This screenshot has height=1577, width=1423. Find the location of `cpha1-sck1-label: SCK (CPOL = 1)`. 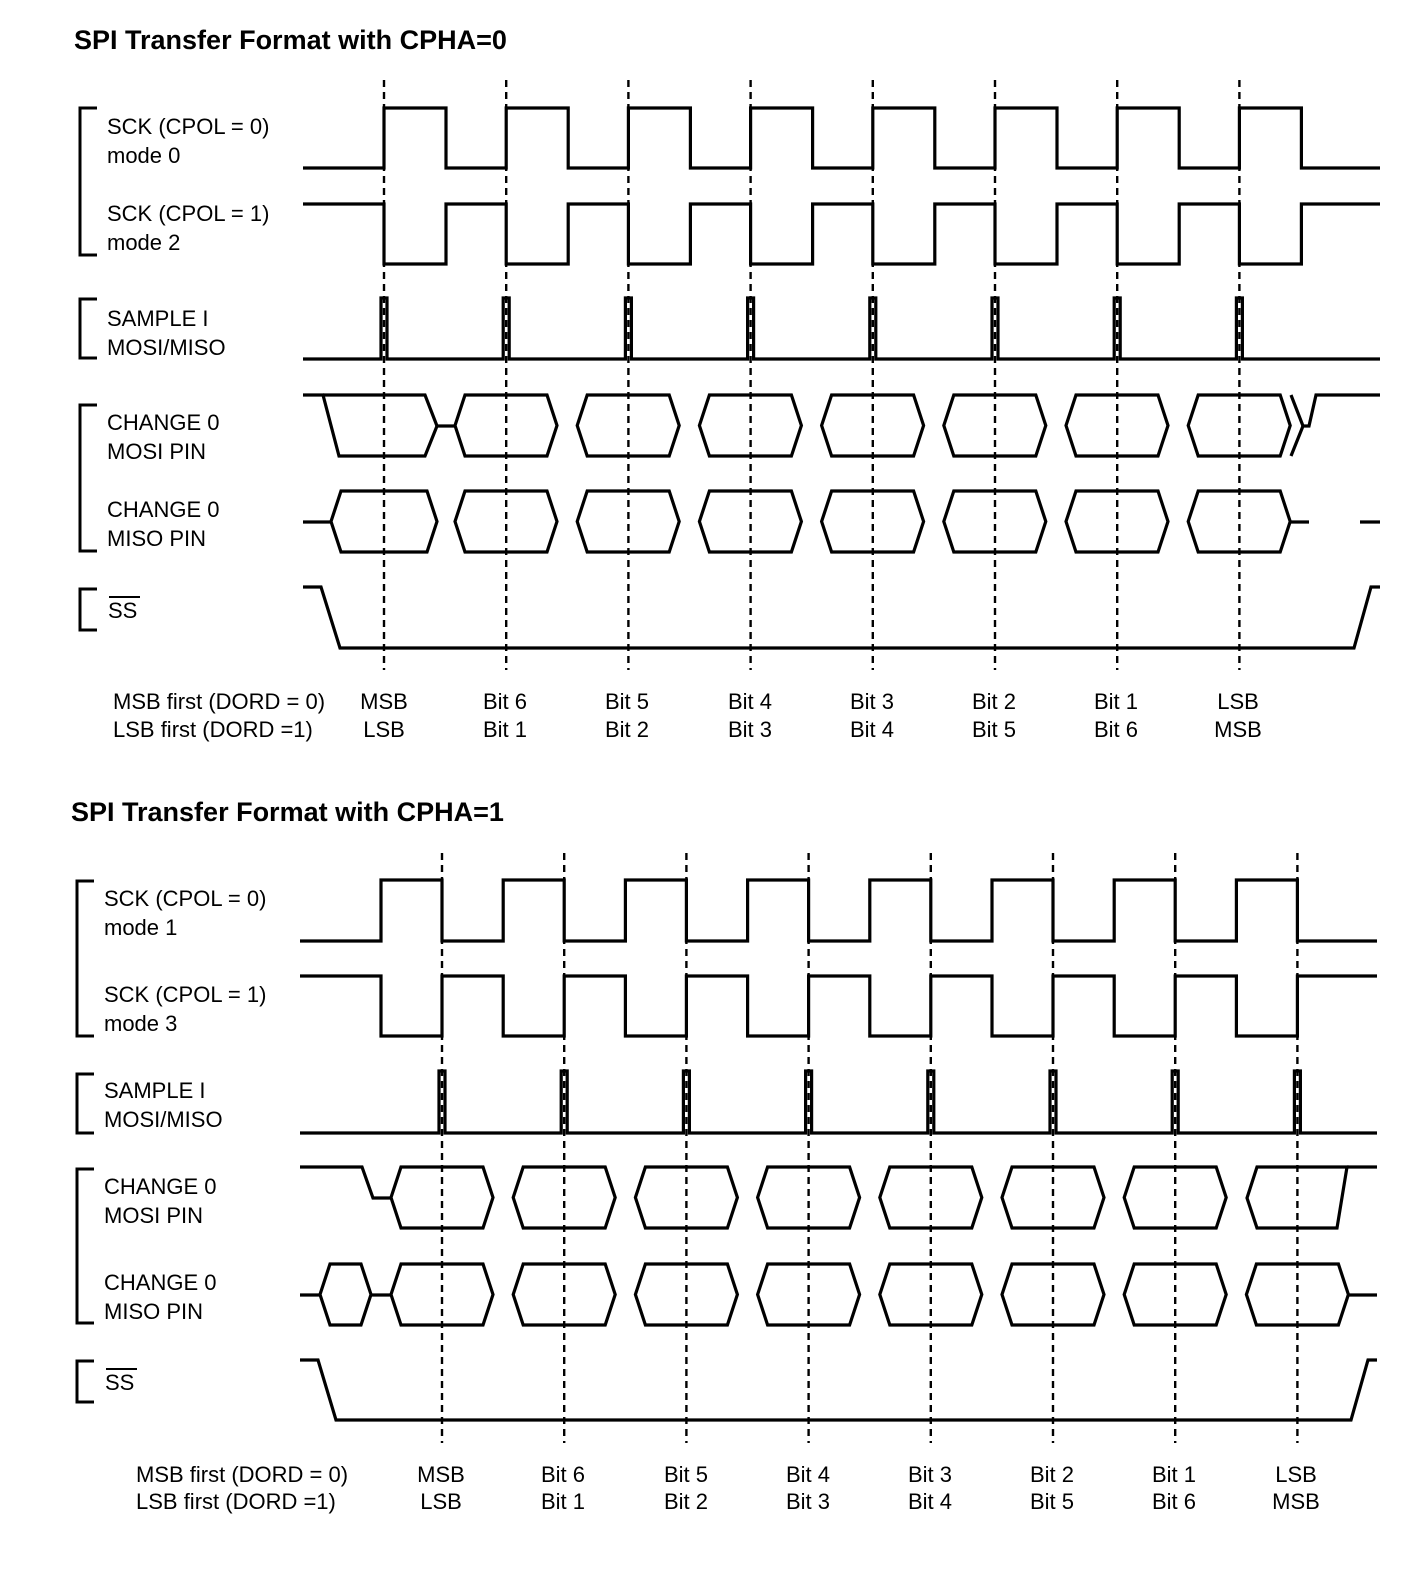

cpha1-sck1-label: SCK (CPOL = 1) is located at coordinates (185, 994).